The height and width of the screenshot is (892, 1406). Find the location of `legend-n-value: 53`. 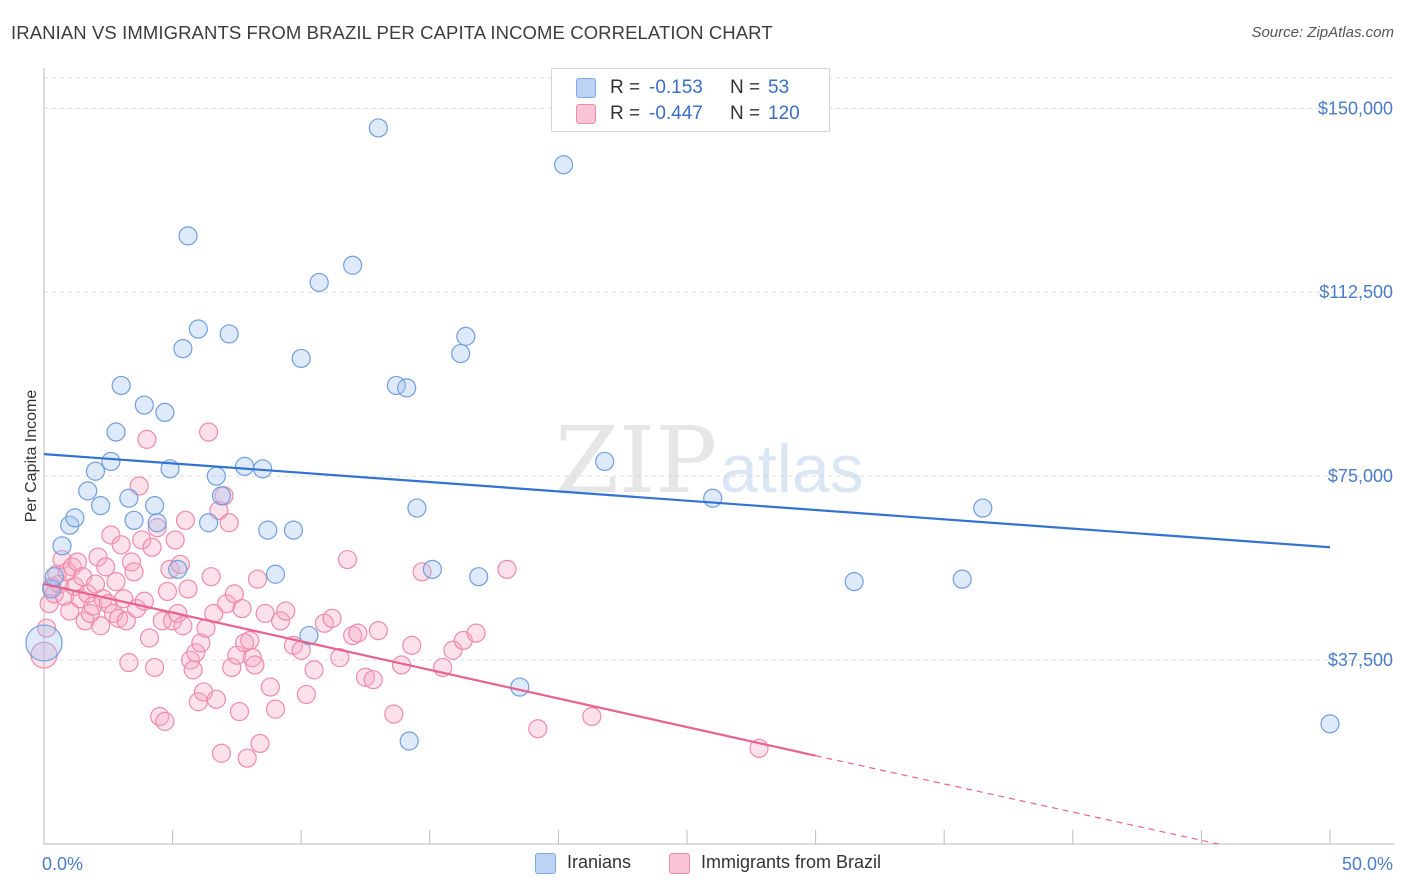

legend-n-value: 53 is located at coordinates (779, 87).